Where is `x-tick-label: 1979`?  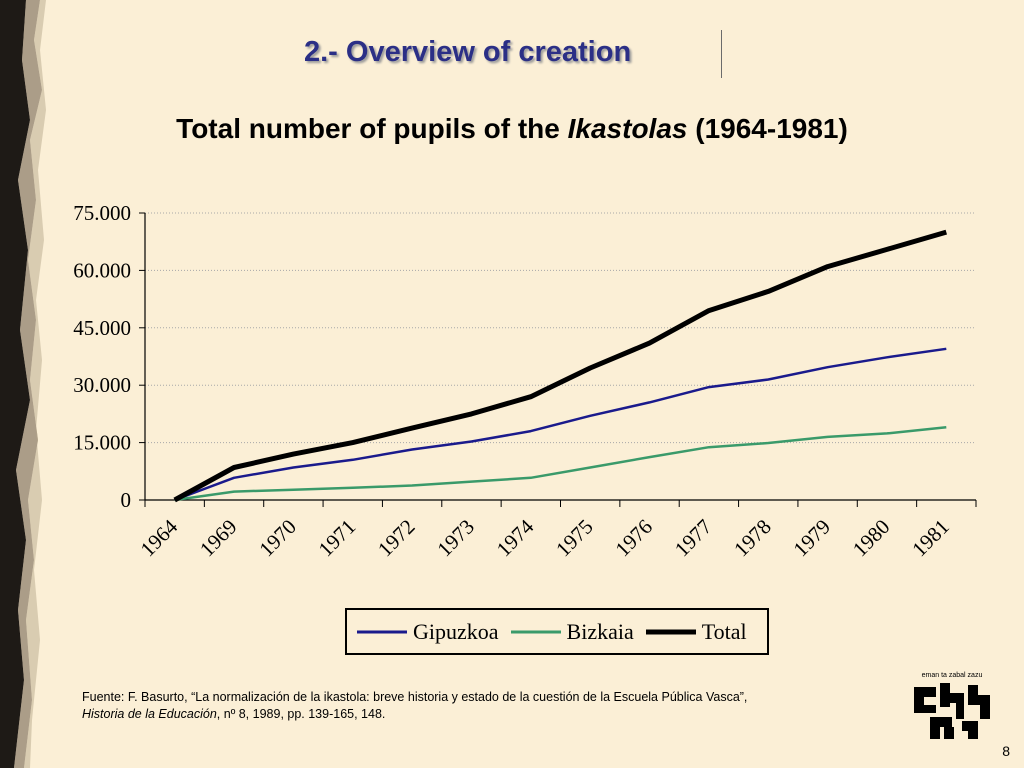 x-tick-label: 1979 is located at coordinates (811, 538).